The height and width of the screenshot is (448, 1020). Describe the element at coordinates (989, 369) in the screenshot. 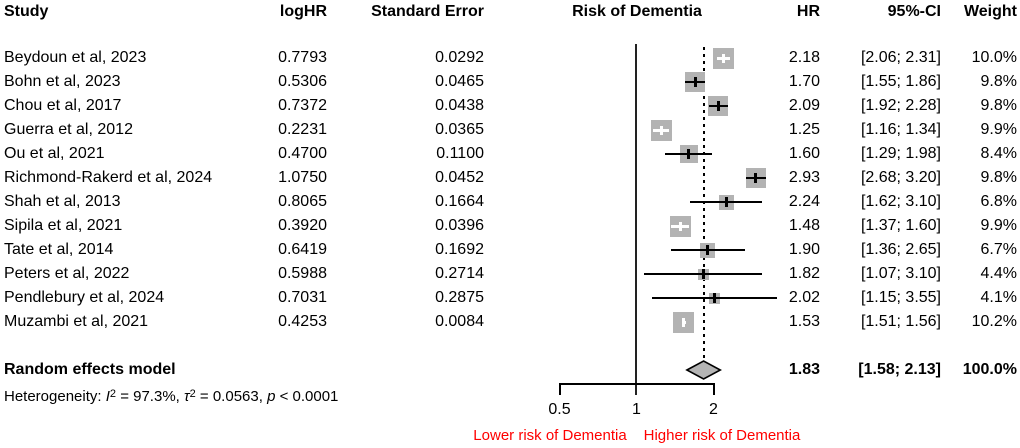

I see `summary-weight-value: 100.0%` at that location.